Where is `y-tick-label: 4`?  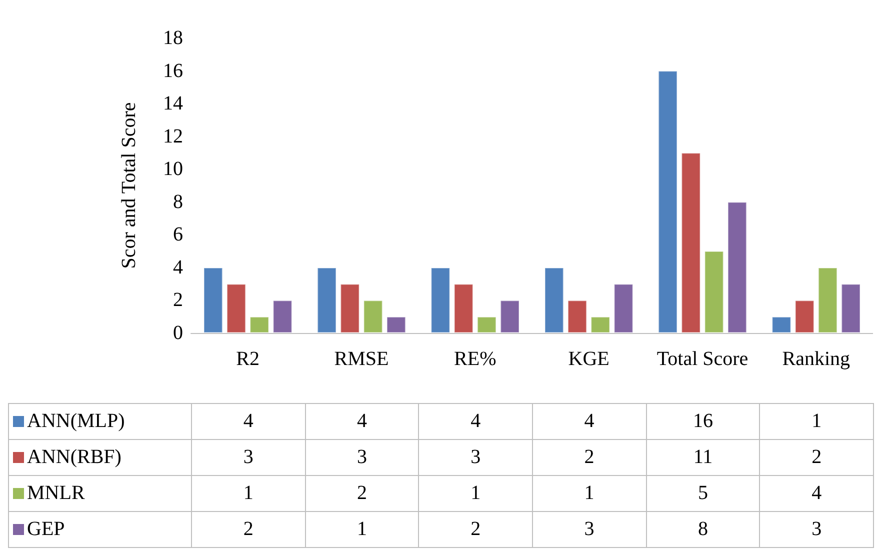 y-tick-label: 4 is located at coordinates (178, 267).